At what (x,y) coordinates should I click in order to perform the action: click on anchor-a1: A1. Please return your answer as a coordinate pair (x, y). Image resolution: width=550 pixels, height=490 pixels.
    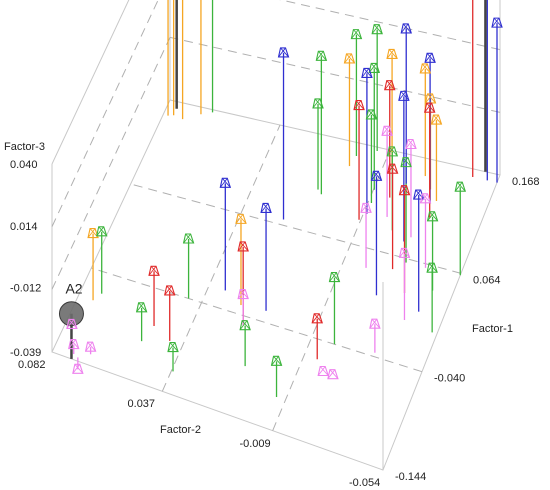
    Looking at the image, I should click on (485, 86).